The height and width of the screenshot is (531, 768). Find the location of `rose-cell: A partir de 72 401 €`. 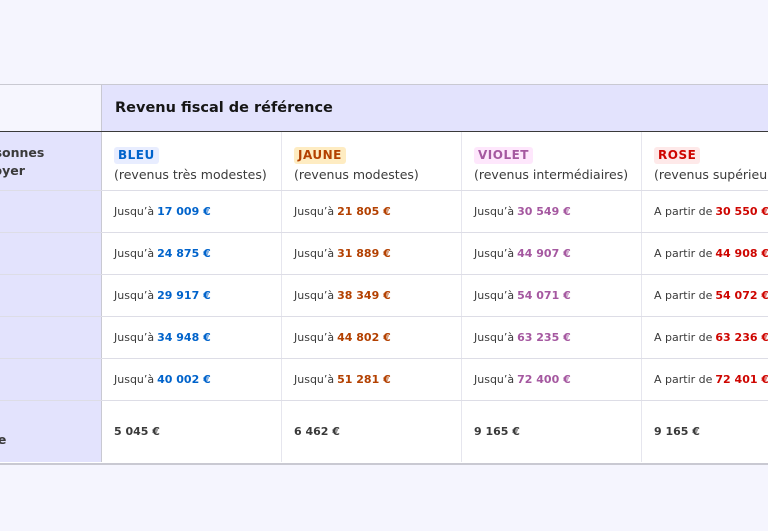

rose-cell: A partir de 72 401 € is located at coordinates (705, 379).